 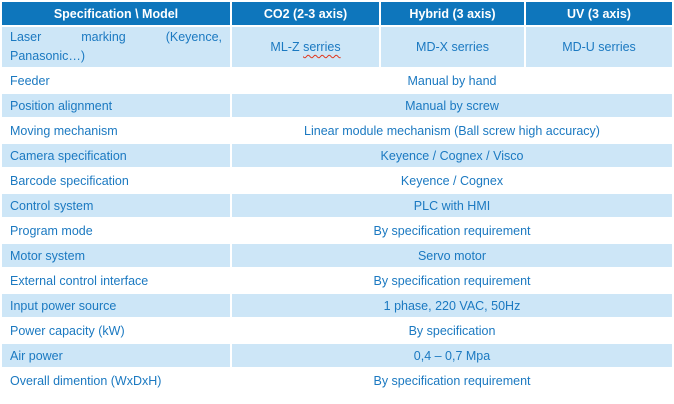 I want to click on spec-value-cell: 1 phase, 220 VAC, 50Hz, so click(x=452, y=305).